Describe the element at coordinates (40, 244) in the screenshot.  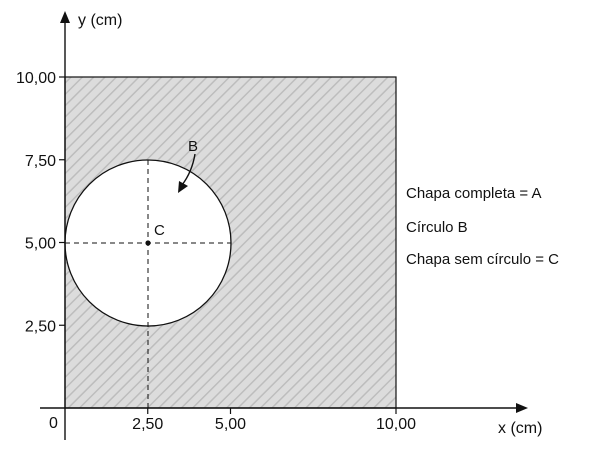
I see `y-tick-label: 5,00` at that location.